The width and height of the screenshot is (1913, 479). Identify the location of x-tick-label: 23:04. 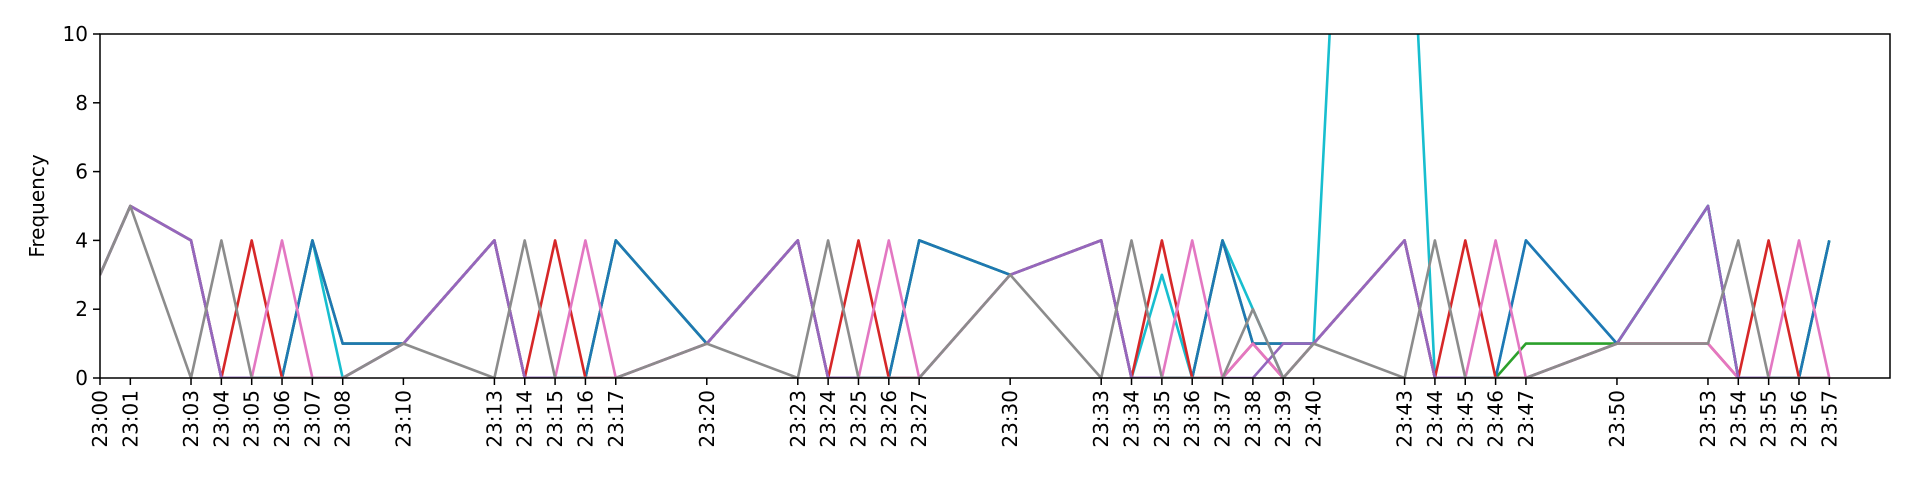
(221, 419).